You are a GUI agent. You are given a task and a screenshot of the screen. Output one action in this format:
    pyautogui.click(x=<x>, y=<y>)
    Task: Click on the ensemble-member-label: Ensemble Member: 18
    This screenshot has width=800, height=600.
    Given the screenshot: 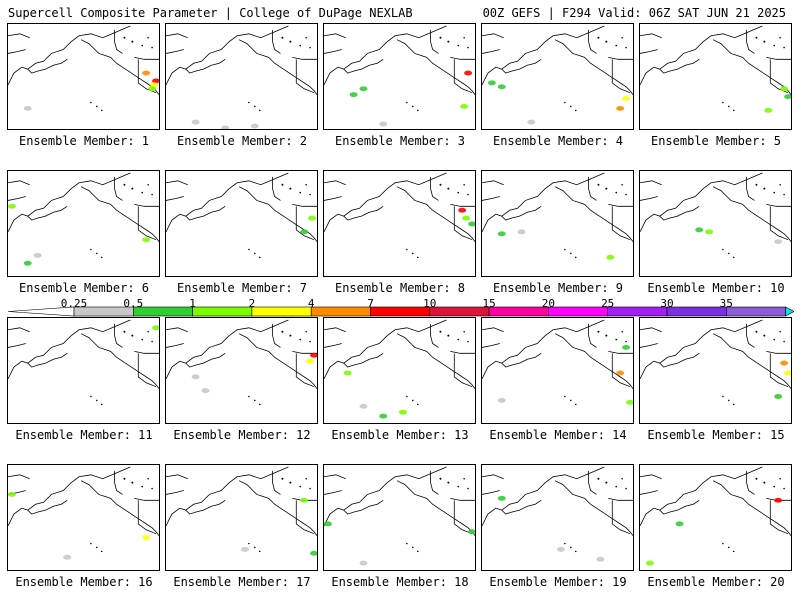 What is the action you would take?
    pyautogui.click(x=400, y=582)
    